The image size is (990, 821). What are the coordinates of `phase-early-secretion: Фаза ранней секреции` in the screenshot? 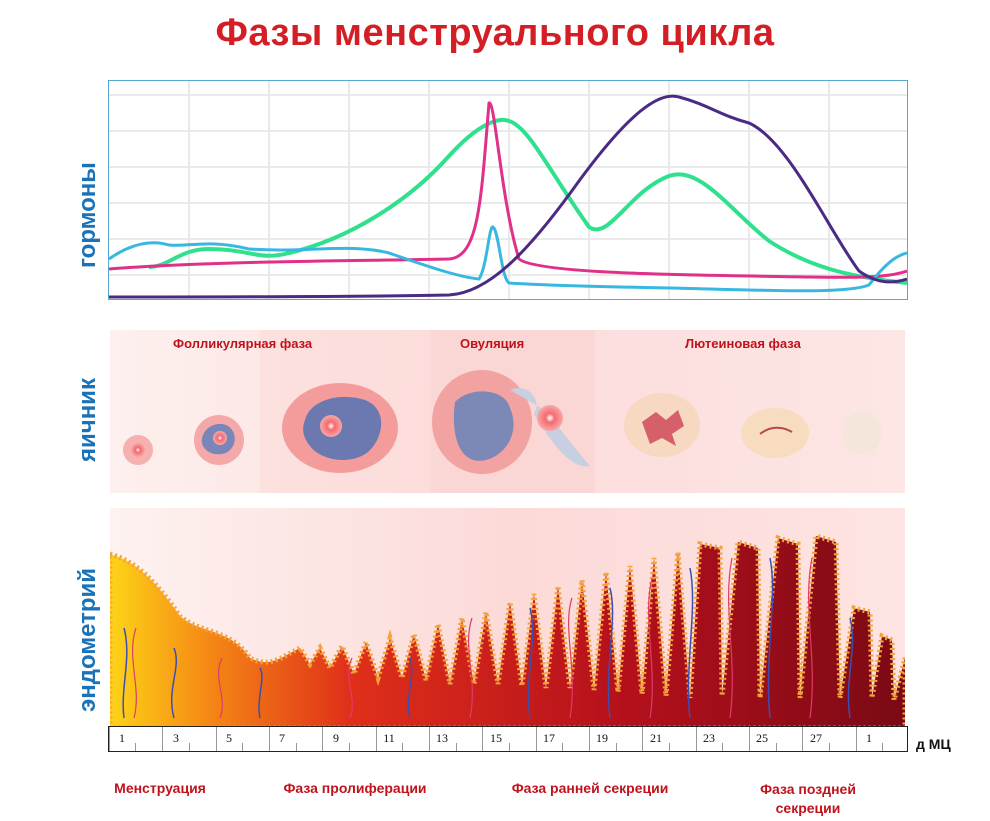 It's located at (590, 788).